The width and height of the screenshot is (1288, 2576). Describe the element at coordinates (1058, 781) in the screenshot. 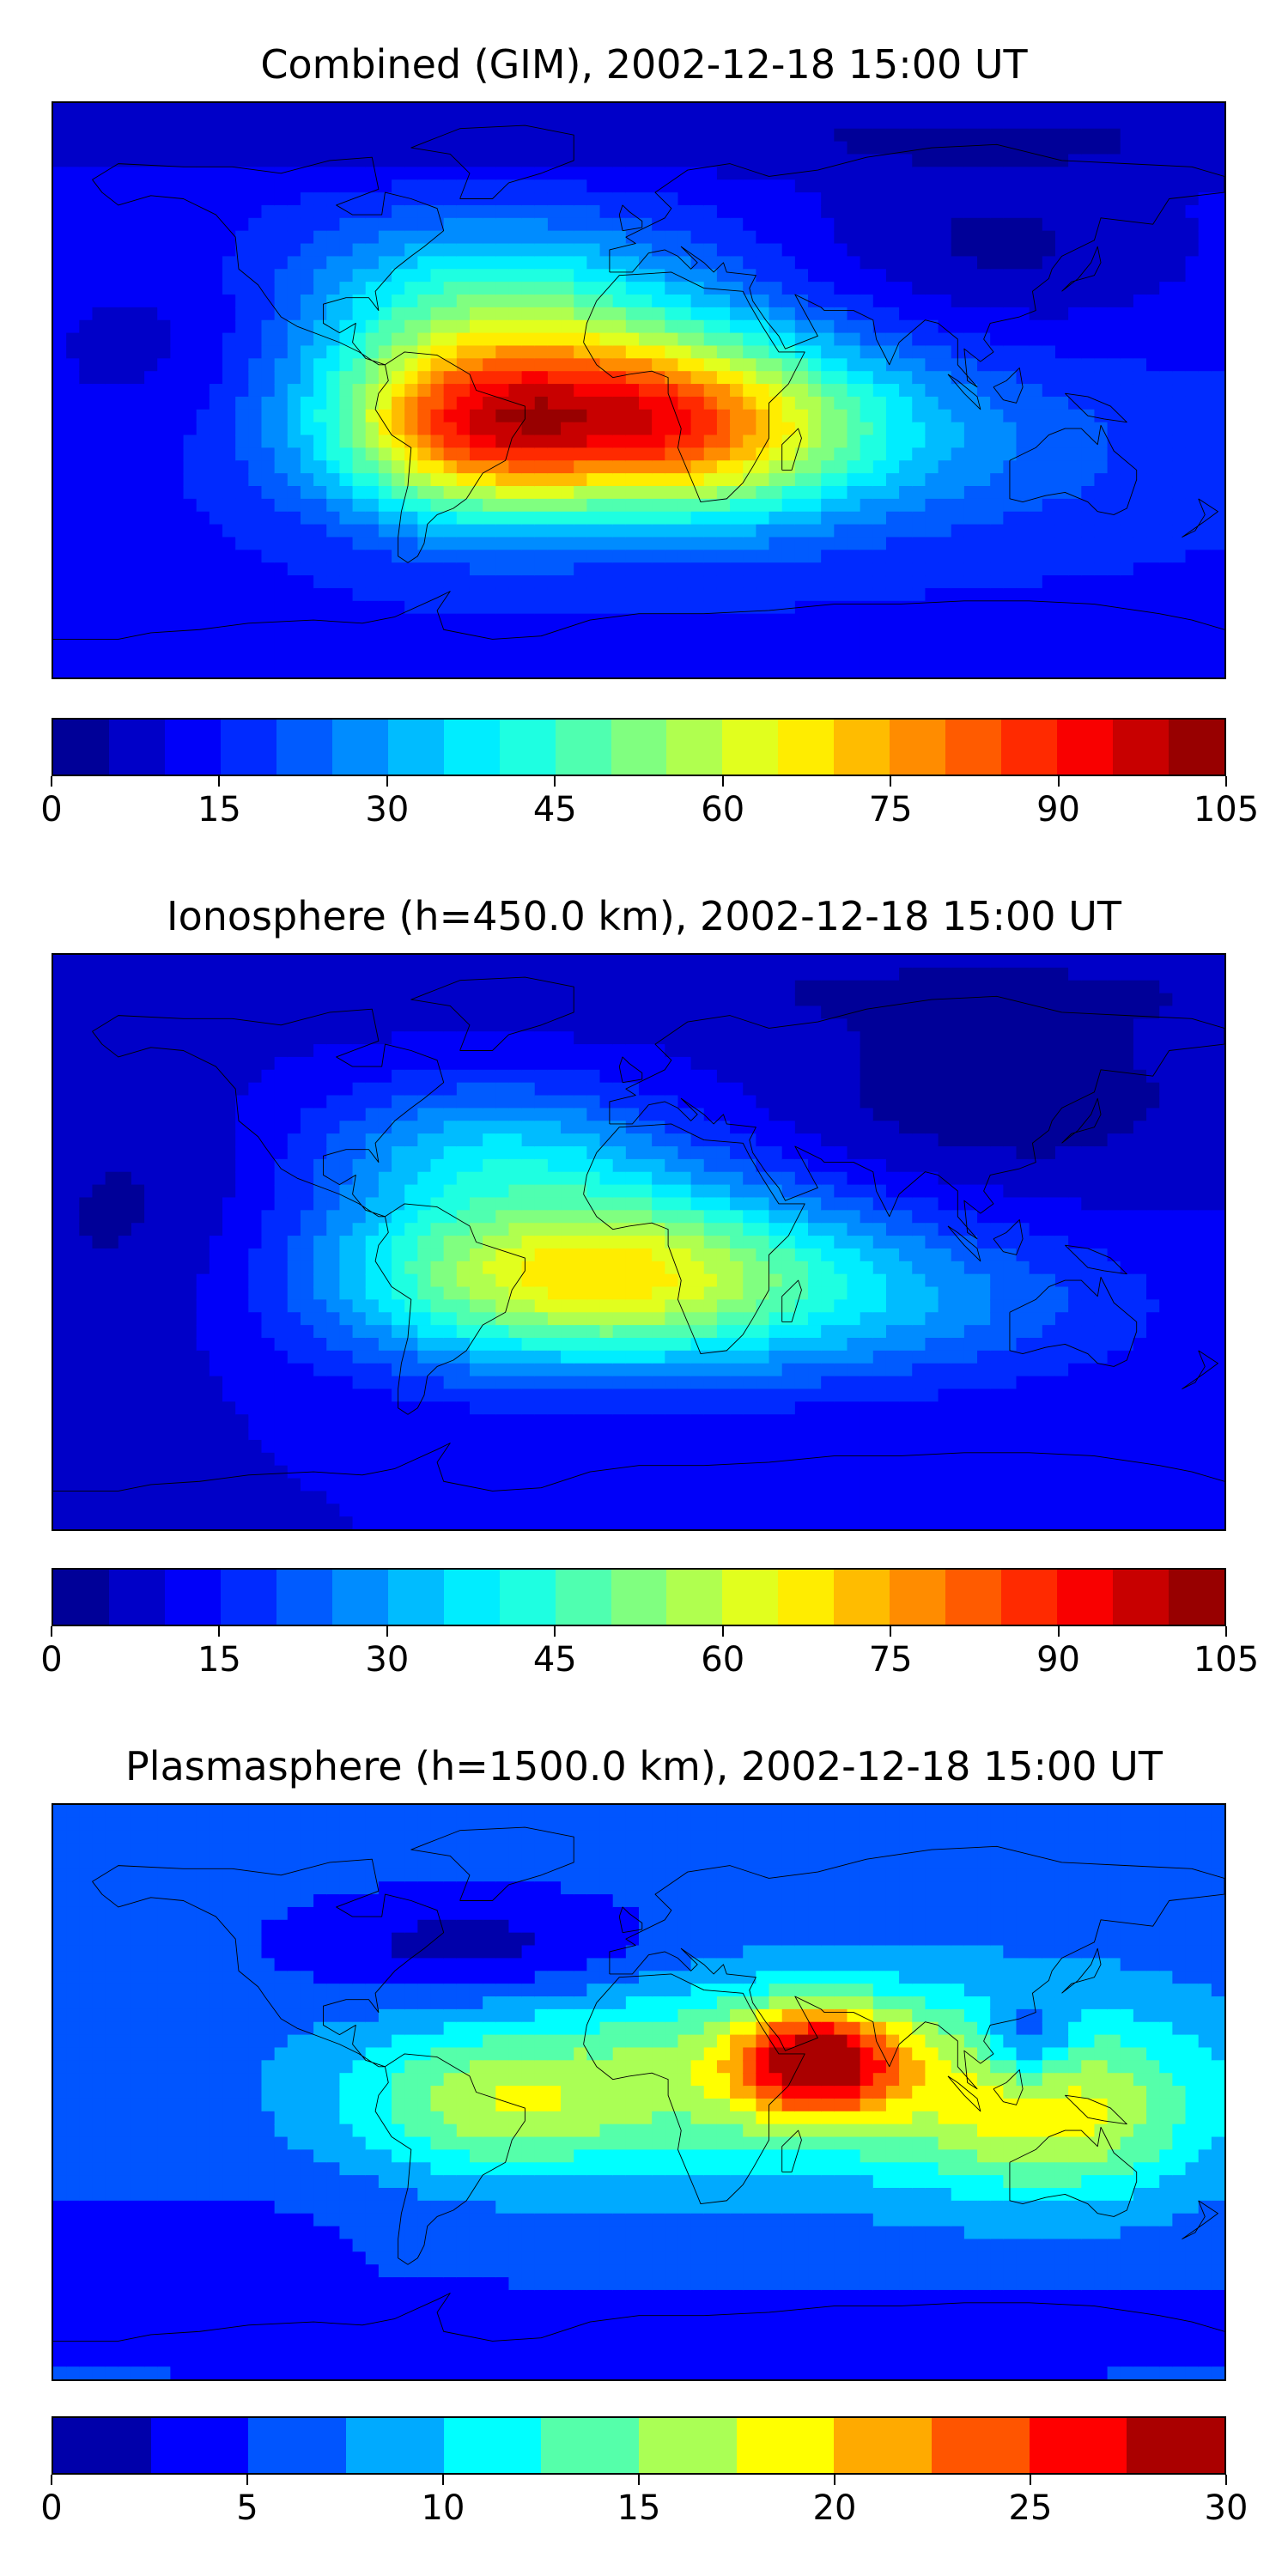

I see `colorbar-tick-mark` at that location.